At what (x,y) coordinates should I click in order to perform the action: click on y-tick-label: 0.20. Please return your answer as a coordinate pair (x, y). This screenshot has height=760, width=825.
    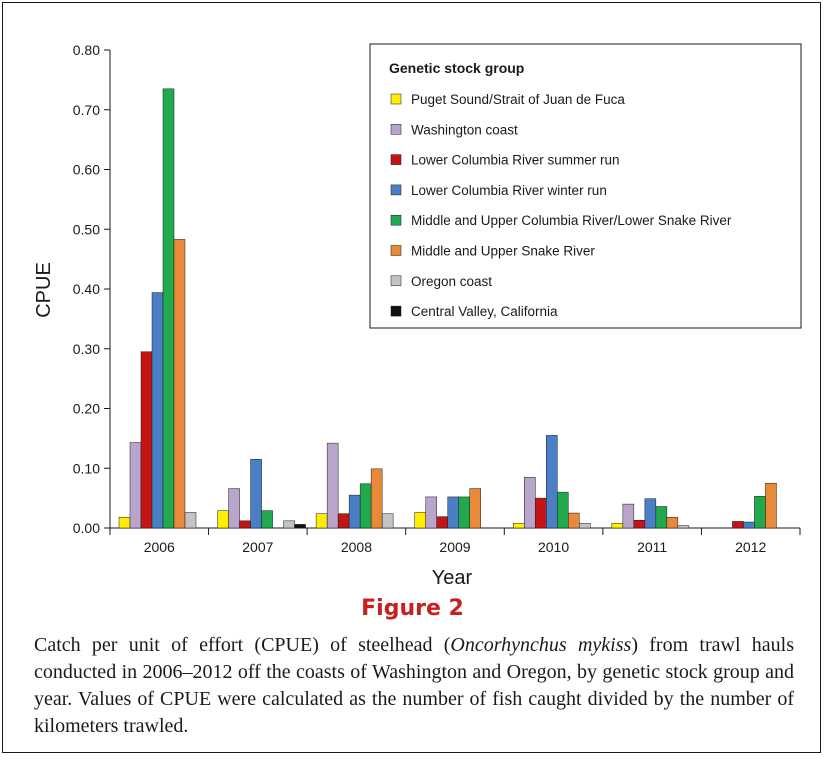
    Looking at the image, I should click on (86, 409).